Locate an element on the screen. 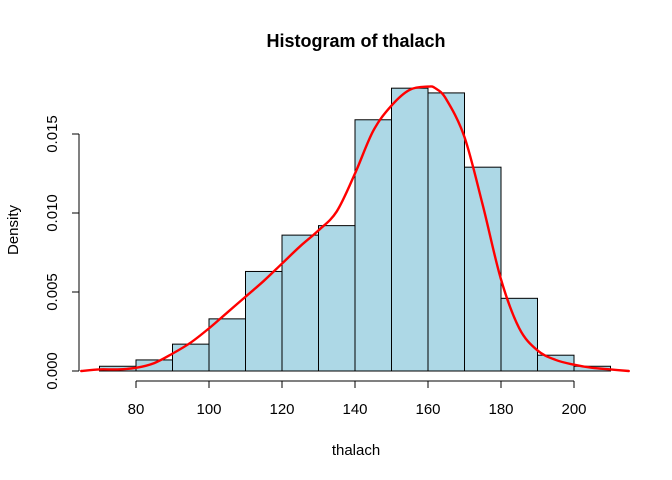 This screenshot has height=480, width=672. y-axis-label: Density is located at coordinates (13, 229).